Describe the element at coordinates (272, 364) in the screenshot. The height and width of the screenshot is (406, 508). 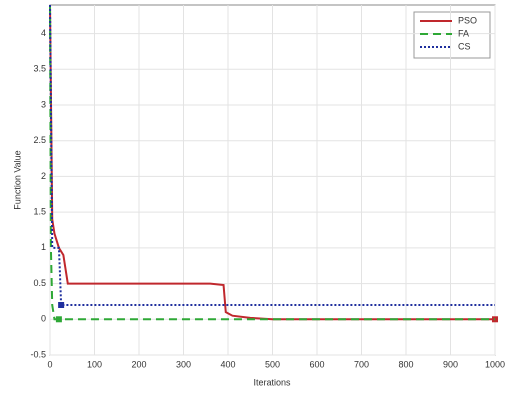
I see `x-tick-label: 500` at that location.